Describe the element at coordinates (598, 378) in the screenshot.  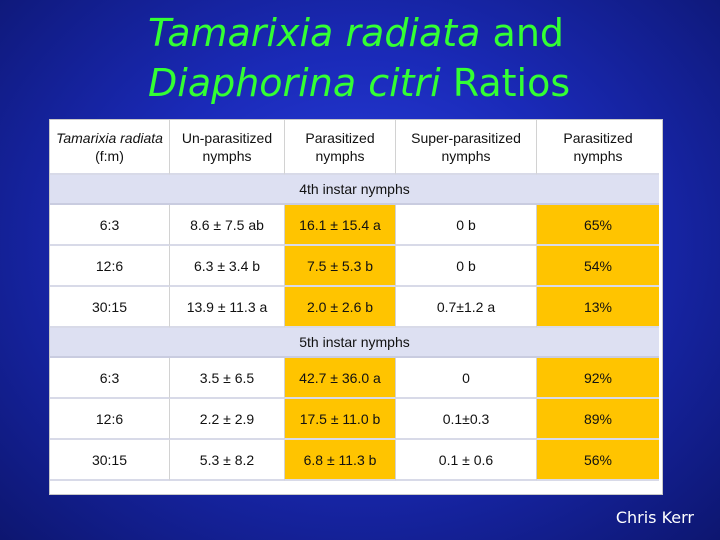
I see `table-cell-highlight: 92%` at that location.